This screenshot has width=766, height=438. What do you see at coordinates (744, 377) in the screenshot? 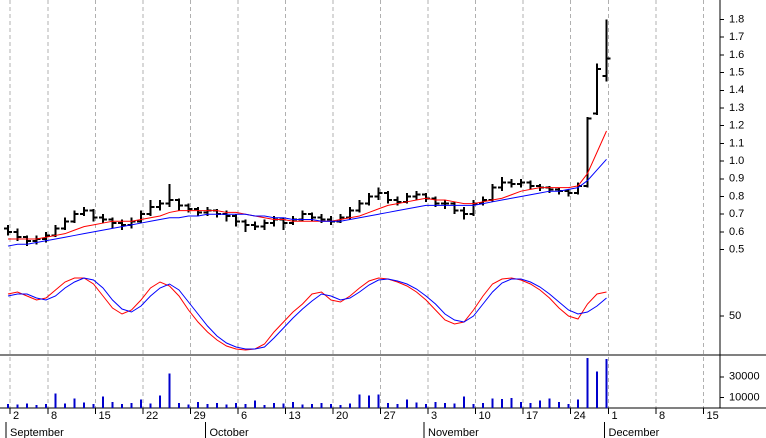
I see `y-tick-label: 30000` at bounding box center [744, 377].